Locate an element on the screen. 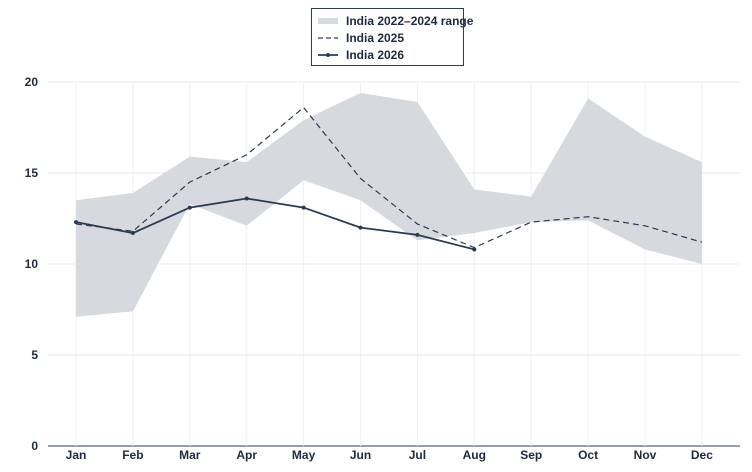 Image resolution: width=752 pixels, height=472 pixels. x-tick-label: Jul is located at coordinates (417, 455).